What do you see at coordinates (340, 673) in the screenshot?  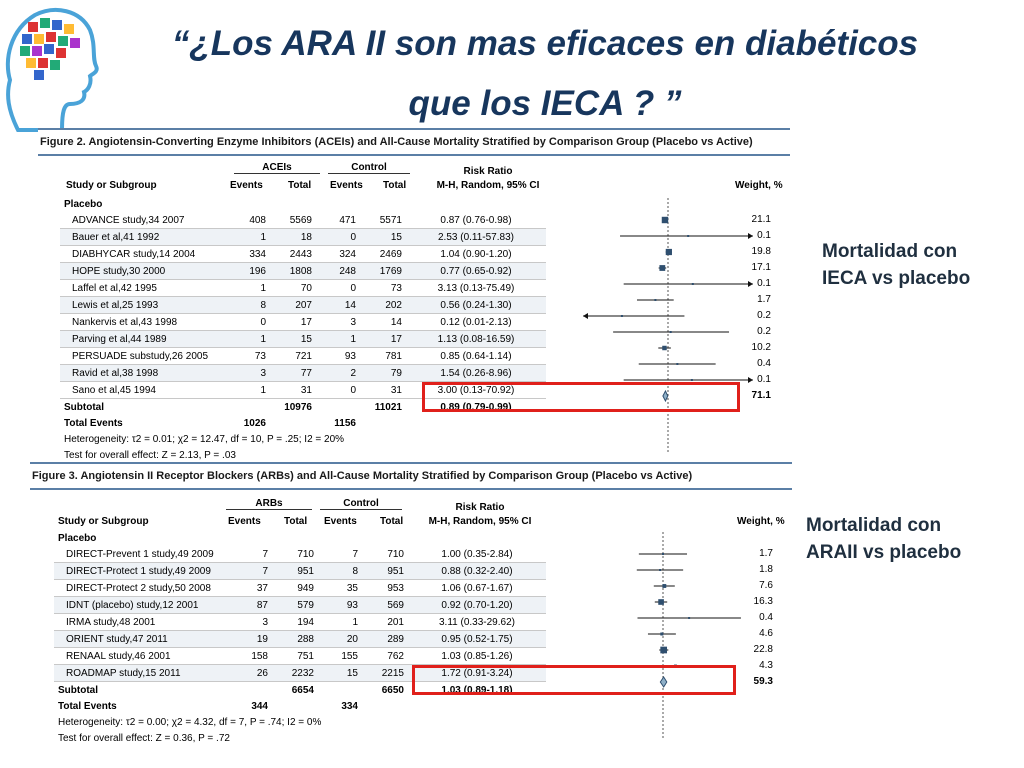 I see `control-events: 15` at bounding box center [340, 673].